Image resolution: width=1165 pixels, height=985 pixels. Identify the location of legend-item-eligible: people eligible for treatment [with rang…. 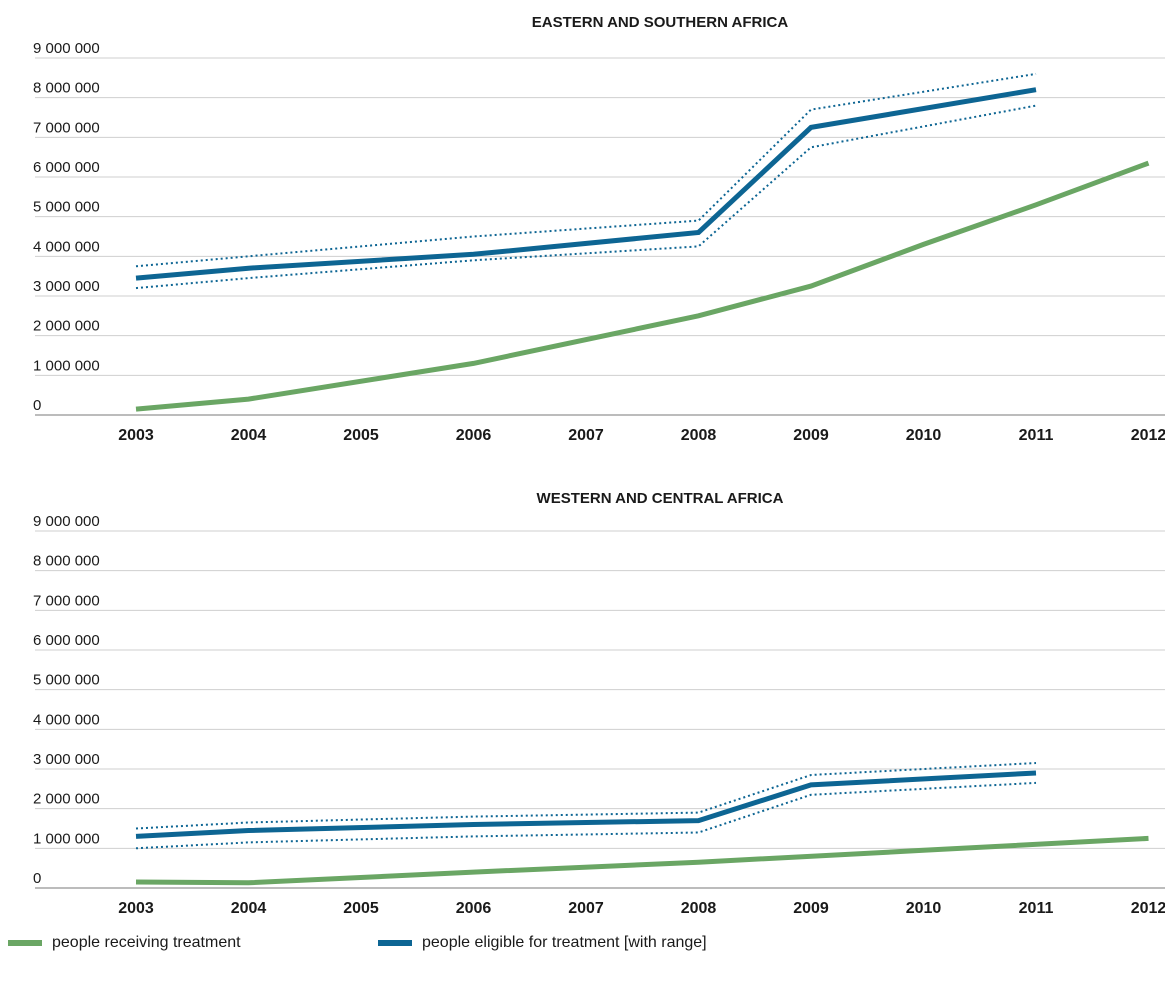
(542, 943).